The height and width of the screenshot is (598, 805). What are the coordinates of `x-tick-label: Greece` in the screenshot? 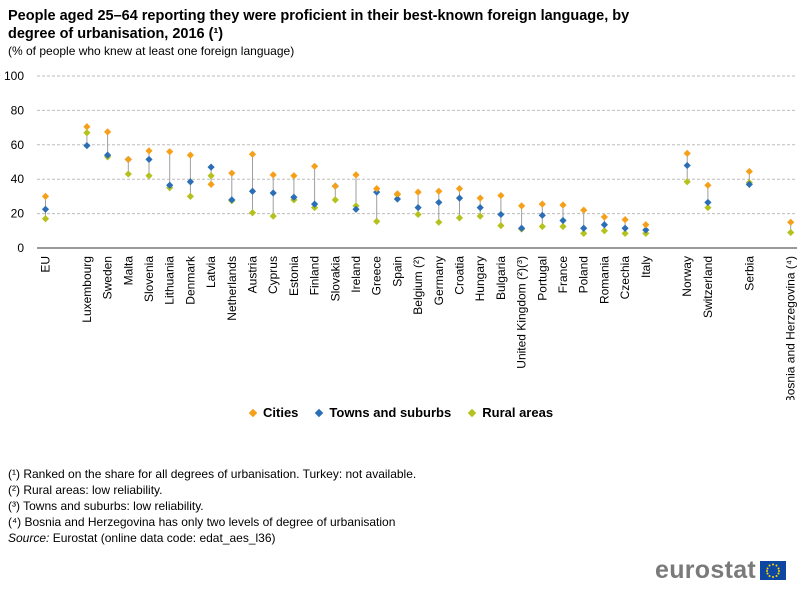 It's located at (377, 276).